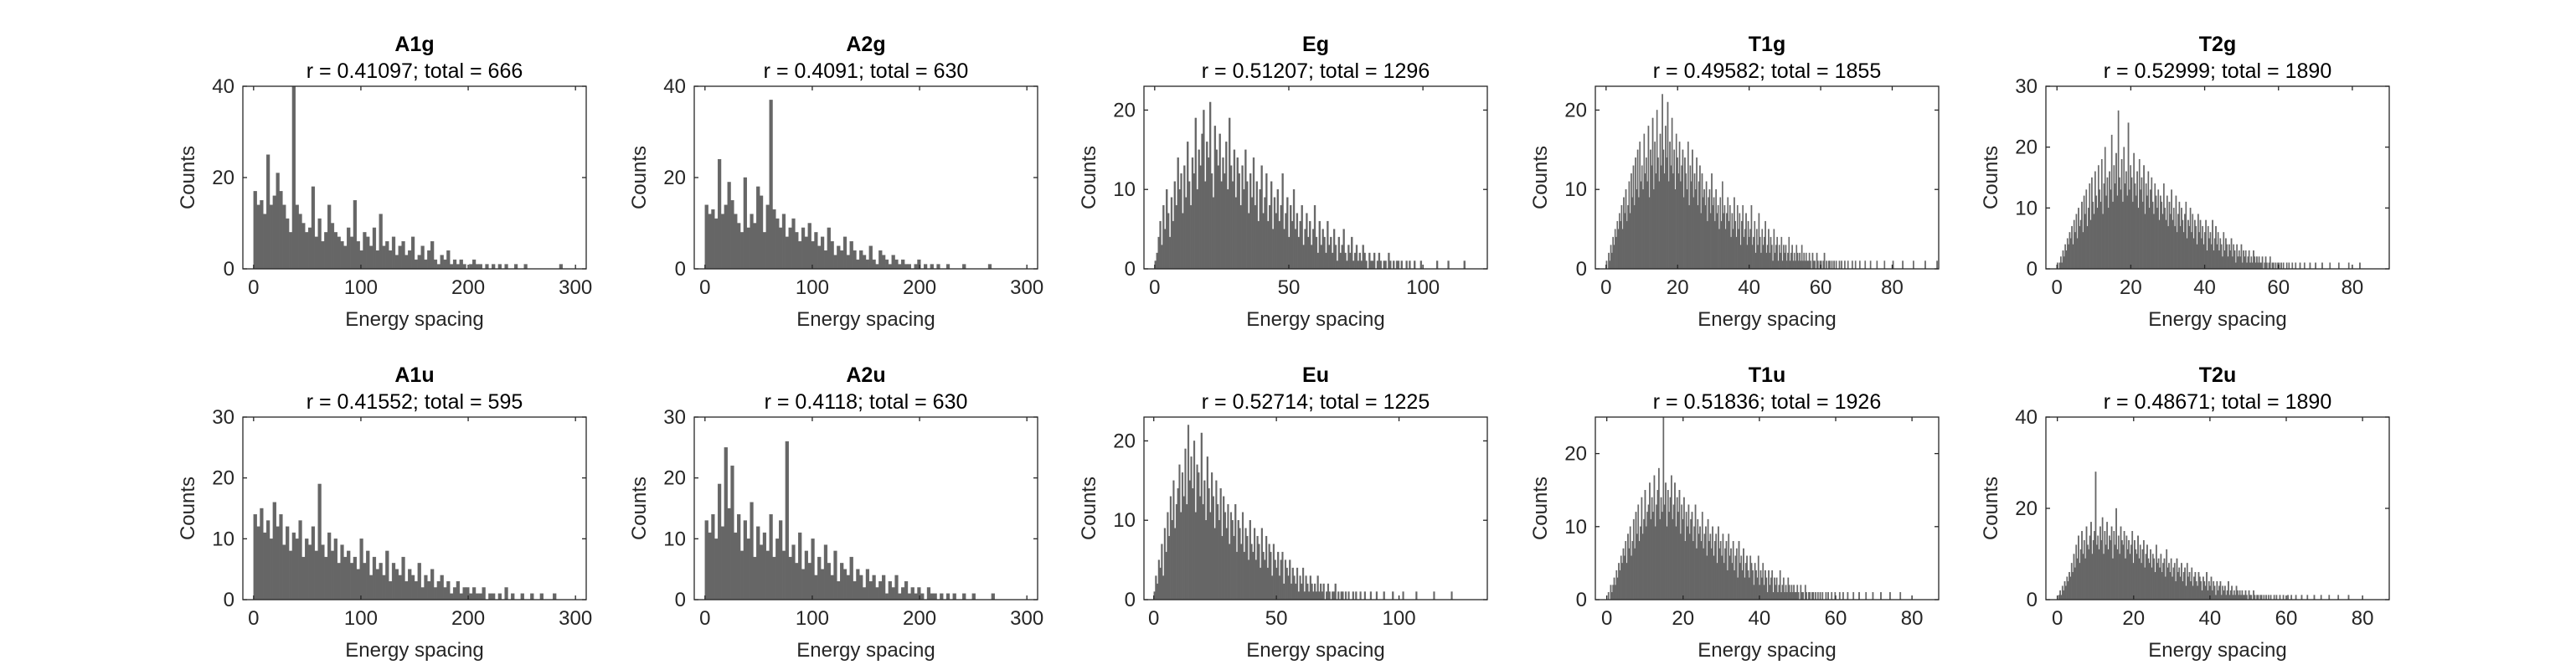 The height and width of the screenshot is (670, 2576). I want to click on axes-box, so click(2217, 177).